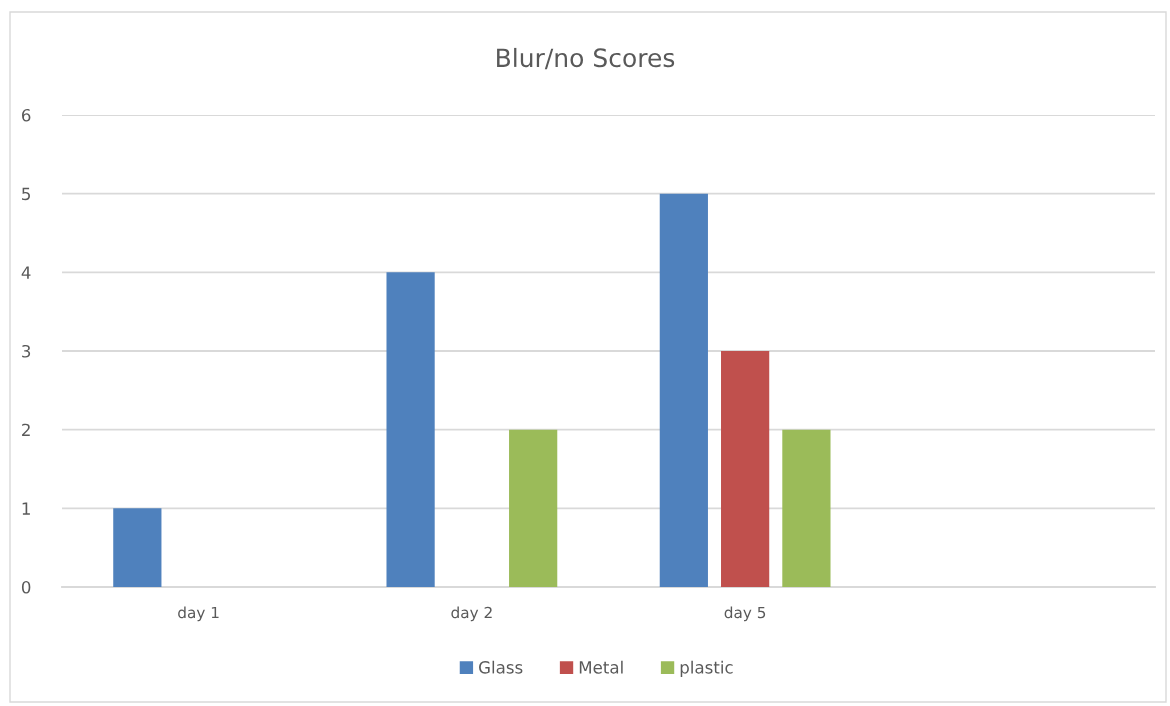 This screenshot has width=1170, height=706. I want to click on x-tick-label: day 1, so click(198, 614).